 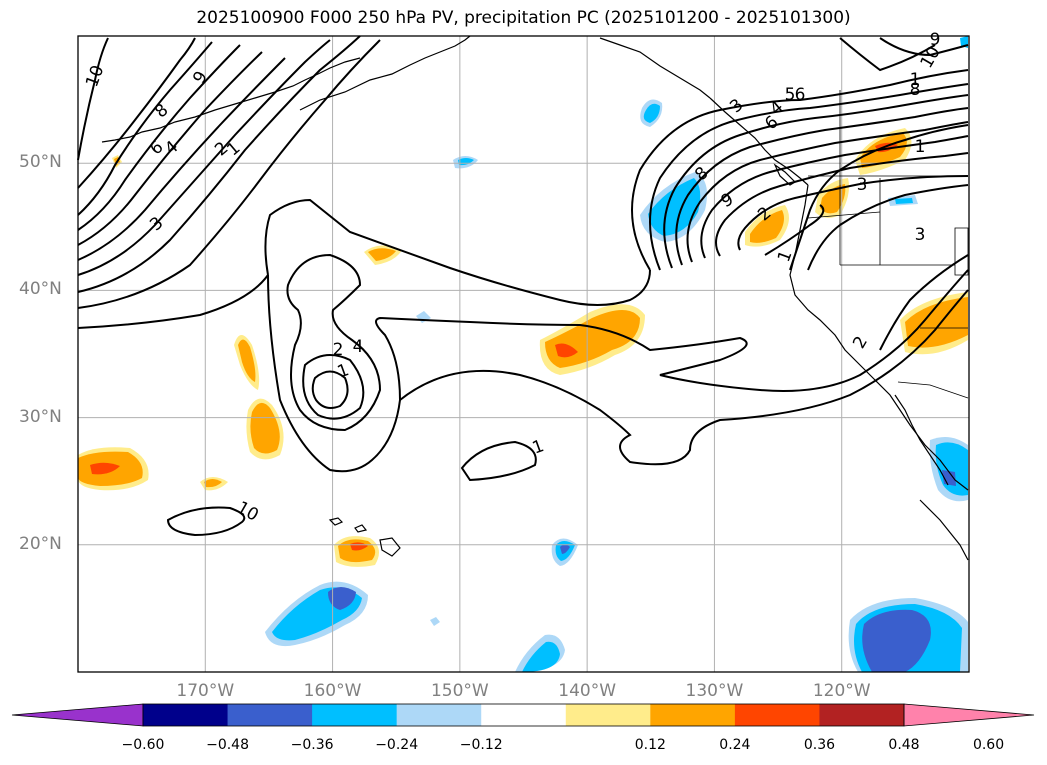 I want to click on colorbar-tick-label: −0.36, so click(x=312, y=745).